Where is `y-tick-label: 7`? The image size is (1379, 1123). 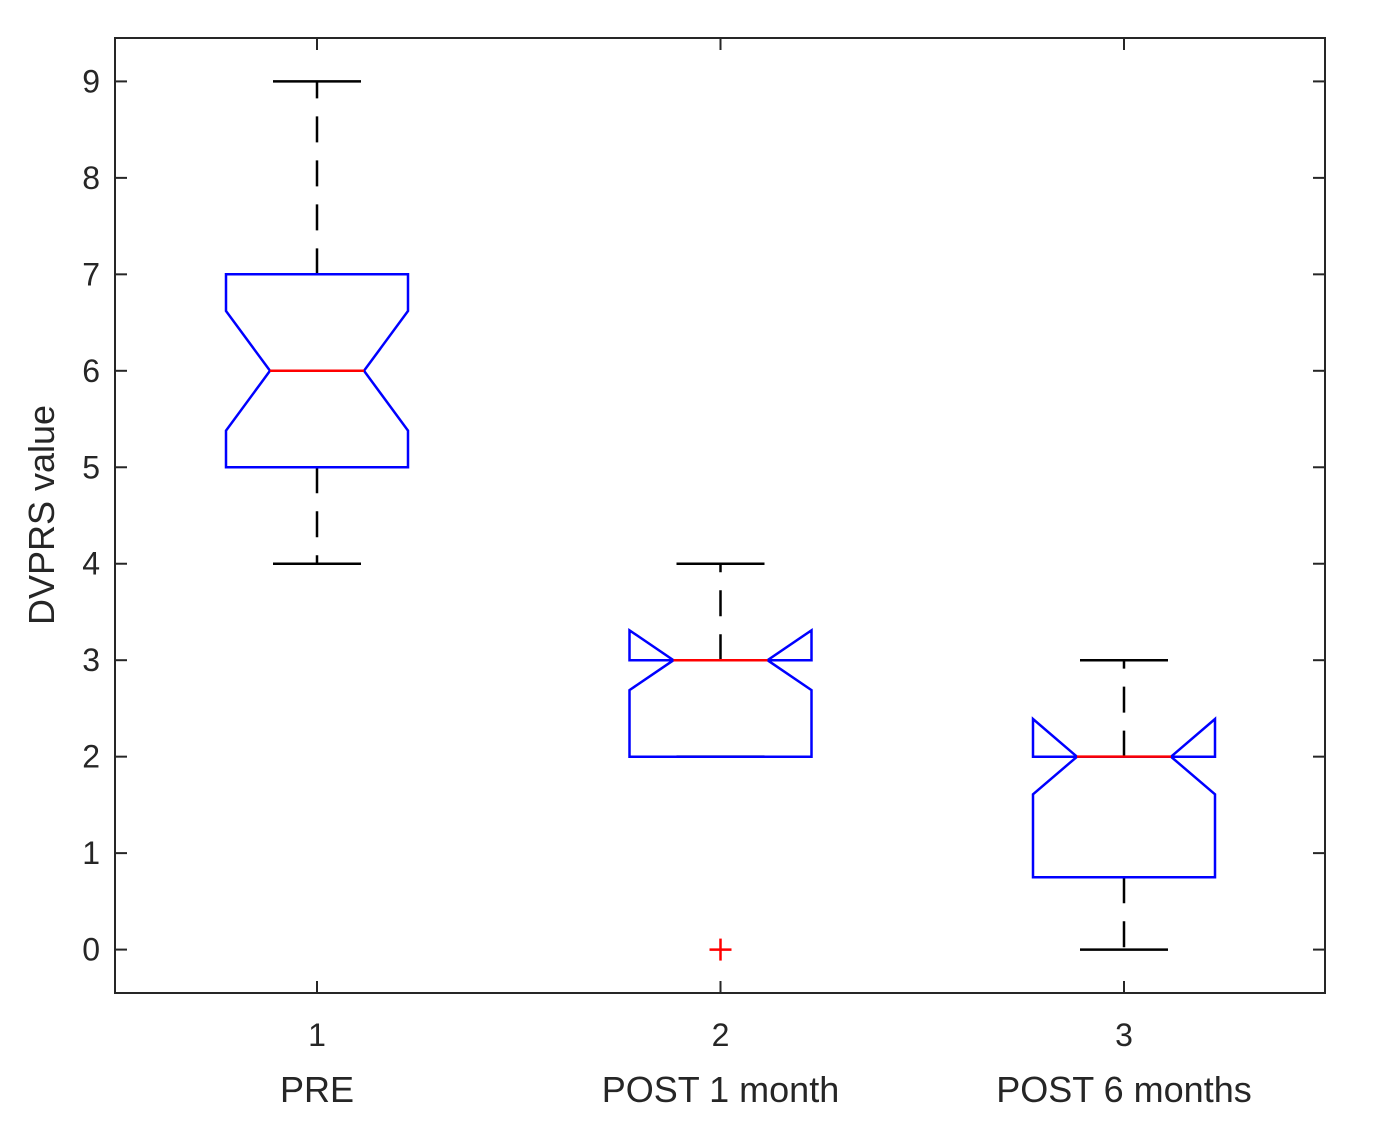
y-tick-label: 7 is located at coordinates (91, 274).